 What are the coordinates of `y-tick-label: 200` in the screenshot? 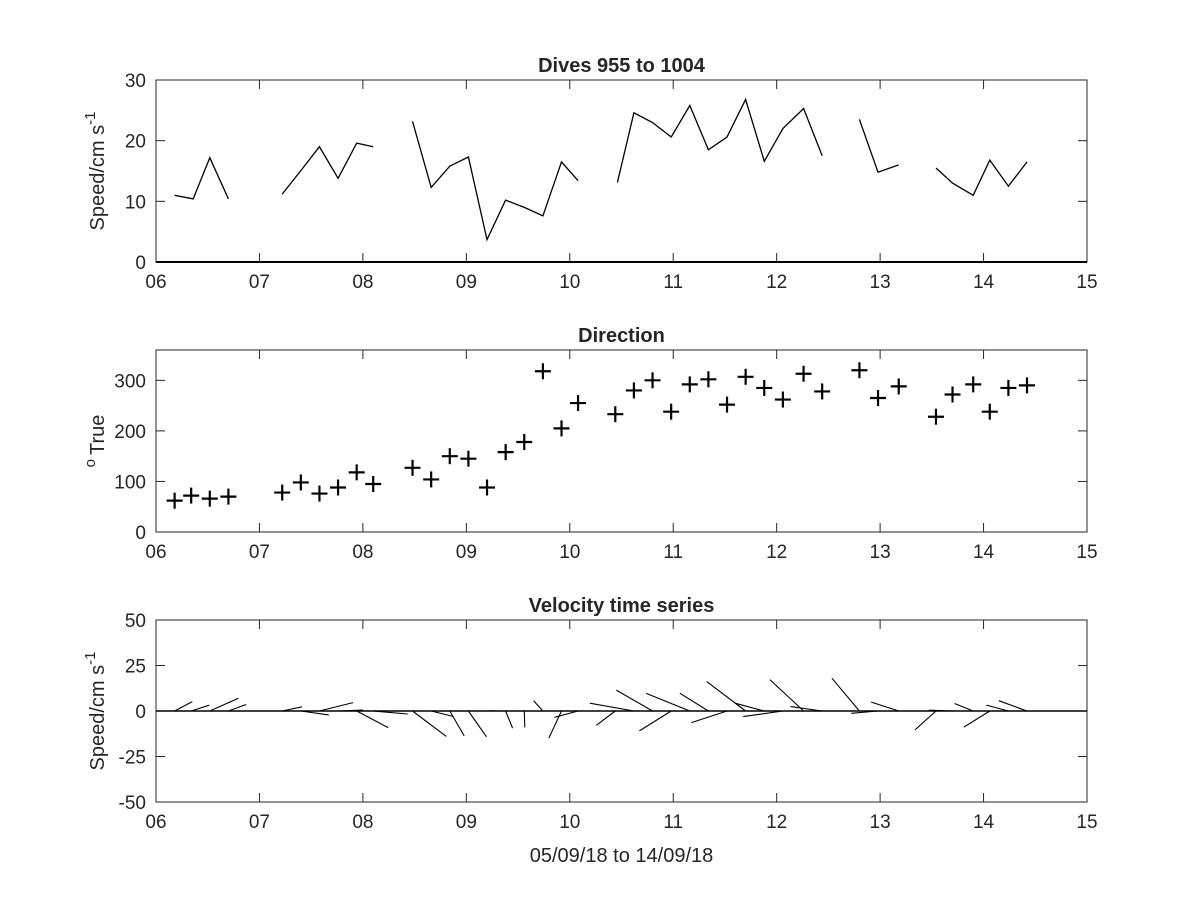 It's located at (130, 432).